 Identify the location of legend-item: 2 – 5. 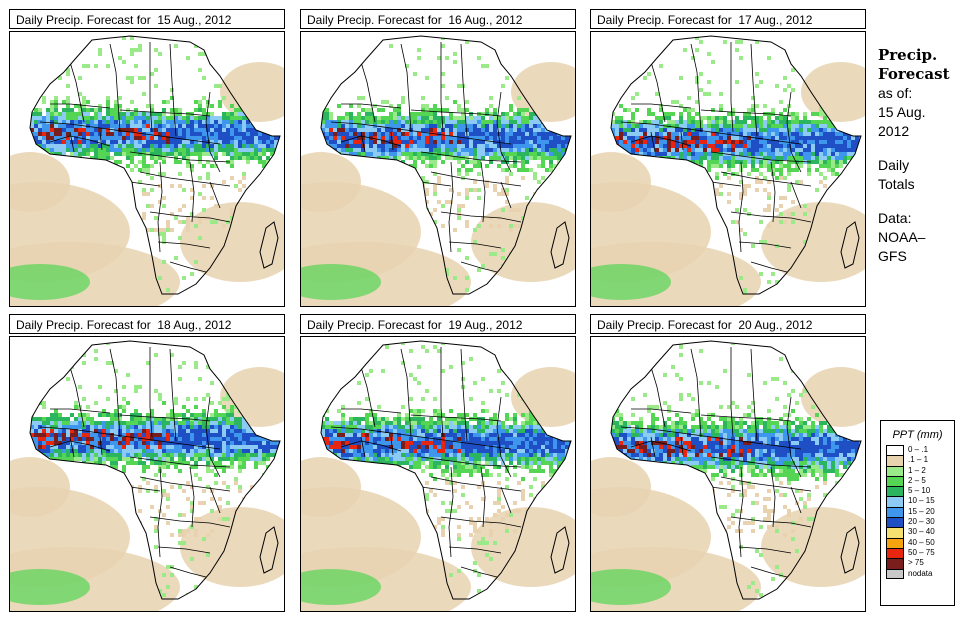
(920, 481).